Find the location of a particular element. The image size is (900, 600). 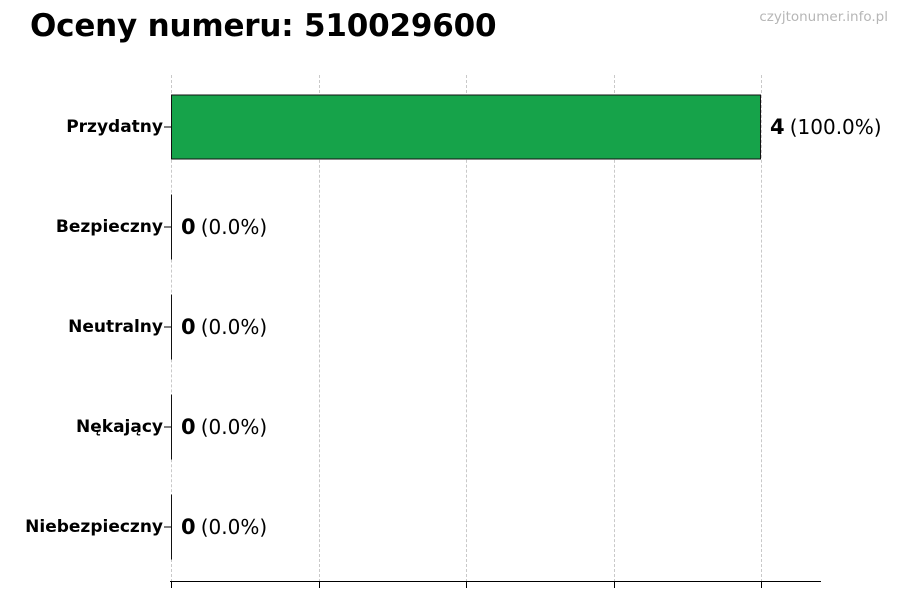

category-label-neutralny: Neutralny is located at coordinates (115, 327).